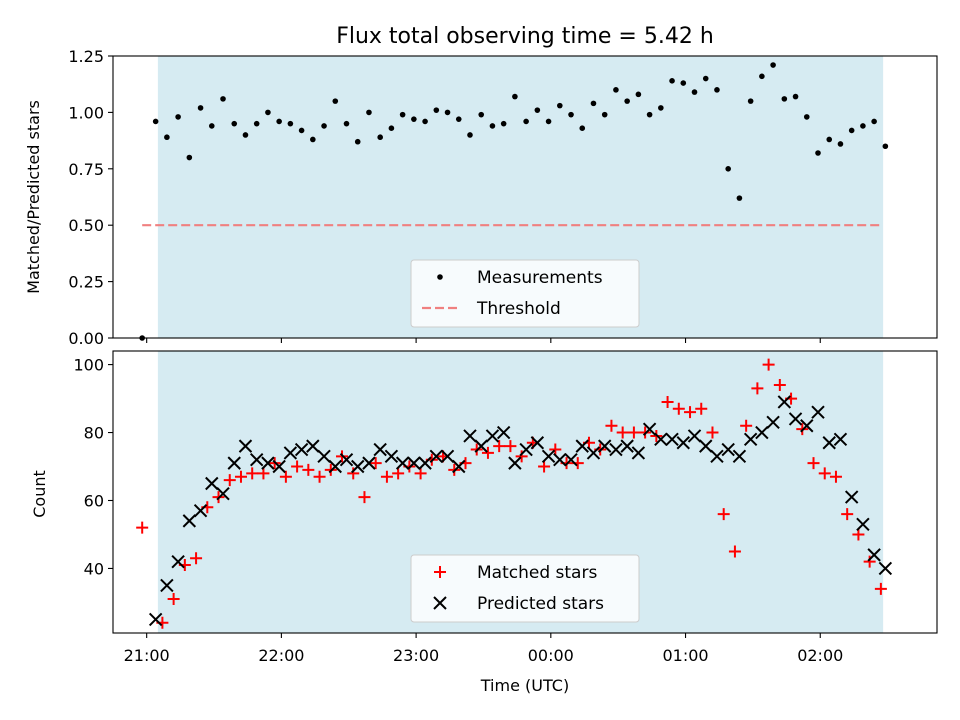 The width and height of the screenshot is (960, 720). Describe the element at coordinates (281, 655) in the screenshot. I see `x-tick-label: 22:00` at that location.